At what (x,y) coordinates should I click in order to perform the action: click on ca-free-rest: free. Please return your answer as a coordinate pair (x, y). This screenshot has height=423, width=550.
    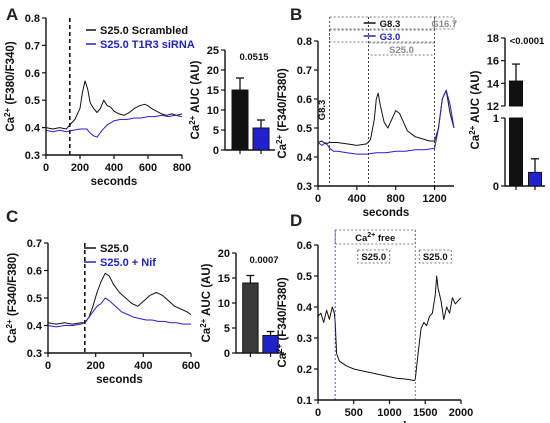
    Looking at the image, I should click on (385, 238).